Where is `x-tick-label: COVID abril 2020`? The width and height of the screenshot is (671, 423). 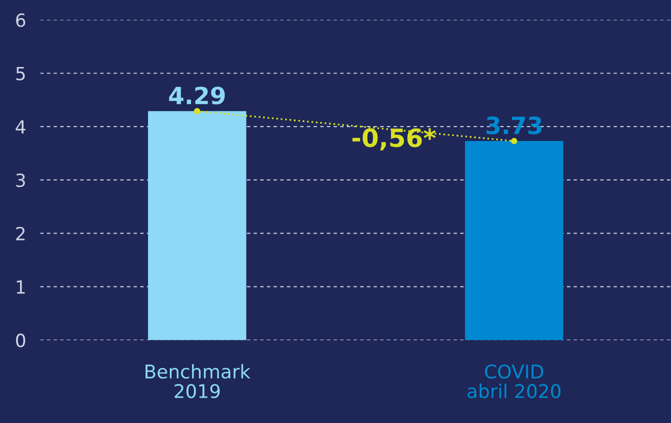 x-tick-label: COVID abril 2020 is located at coordinates (514, 381).